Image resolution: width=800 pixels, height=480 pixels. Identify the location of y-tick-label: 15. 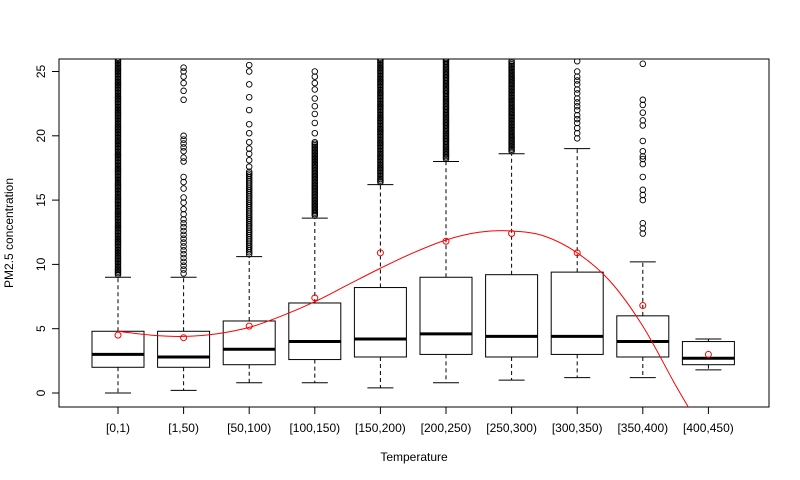
(41, 200).